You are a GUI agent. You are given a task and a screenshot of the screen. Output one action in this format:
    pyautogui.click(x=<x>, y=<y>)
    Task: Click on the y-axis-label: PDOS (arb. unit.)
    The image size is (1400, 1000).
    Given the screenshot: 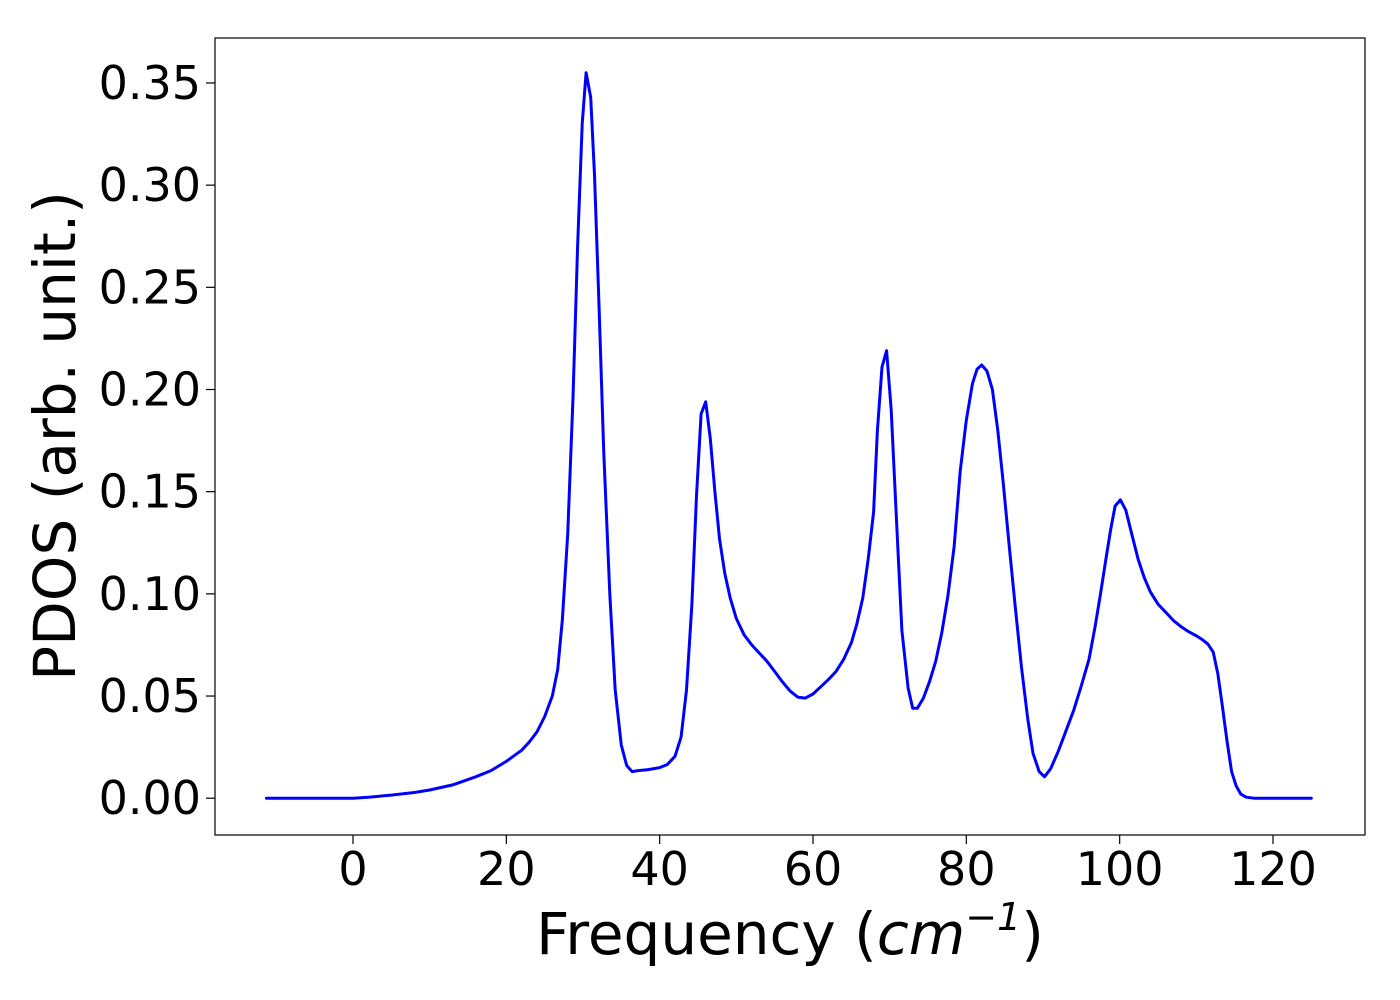 What is the action you would take?
    pyautogui.click(x=55, y=436)
    